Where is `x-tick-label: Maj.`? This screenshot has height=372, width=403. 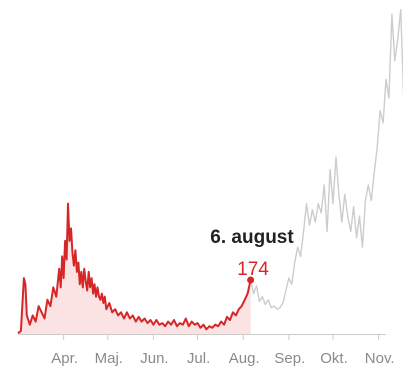 x-tick-label: Maj. is located at coordinates (109, 358).